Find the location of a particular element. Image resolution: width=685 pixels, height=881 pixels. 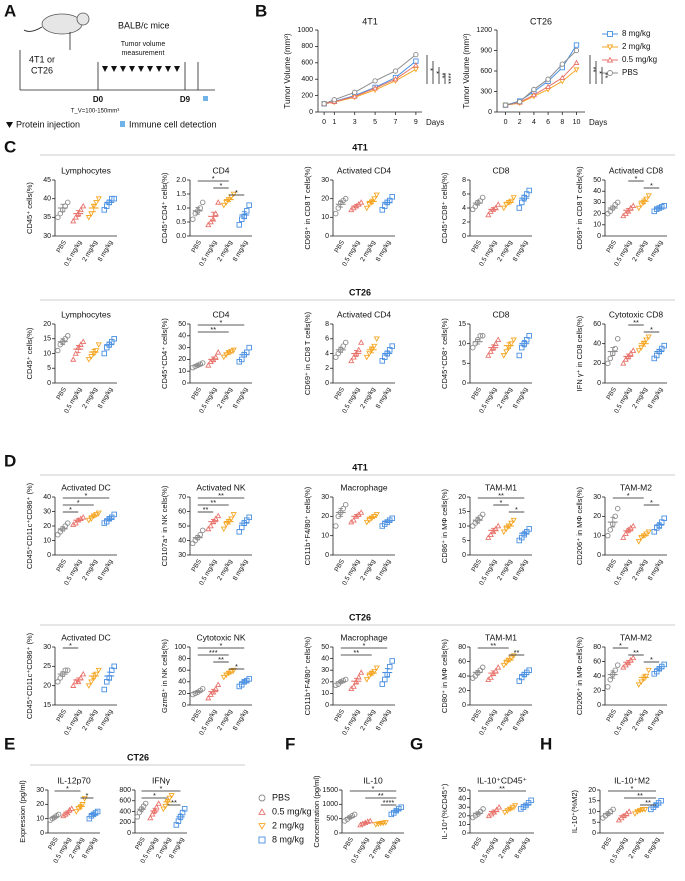

y-axis-label: CD69⁺ in CD8 T cells(%) is located at coordinates (579, 208).